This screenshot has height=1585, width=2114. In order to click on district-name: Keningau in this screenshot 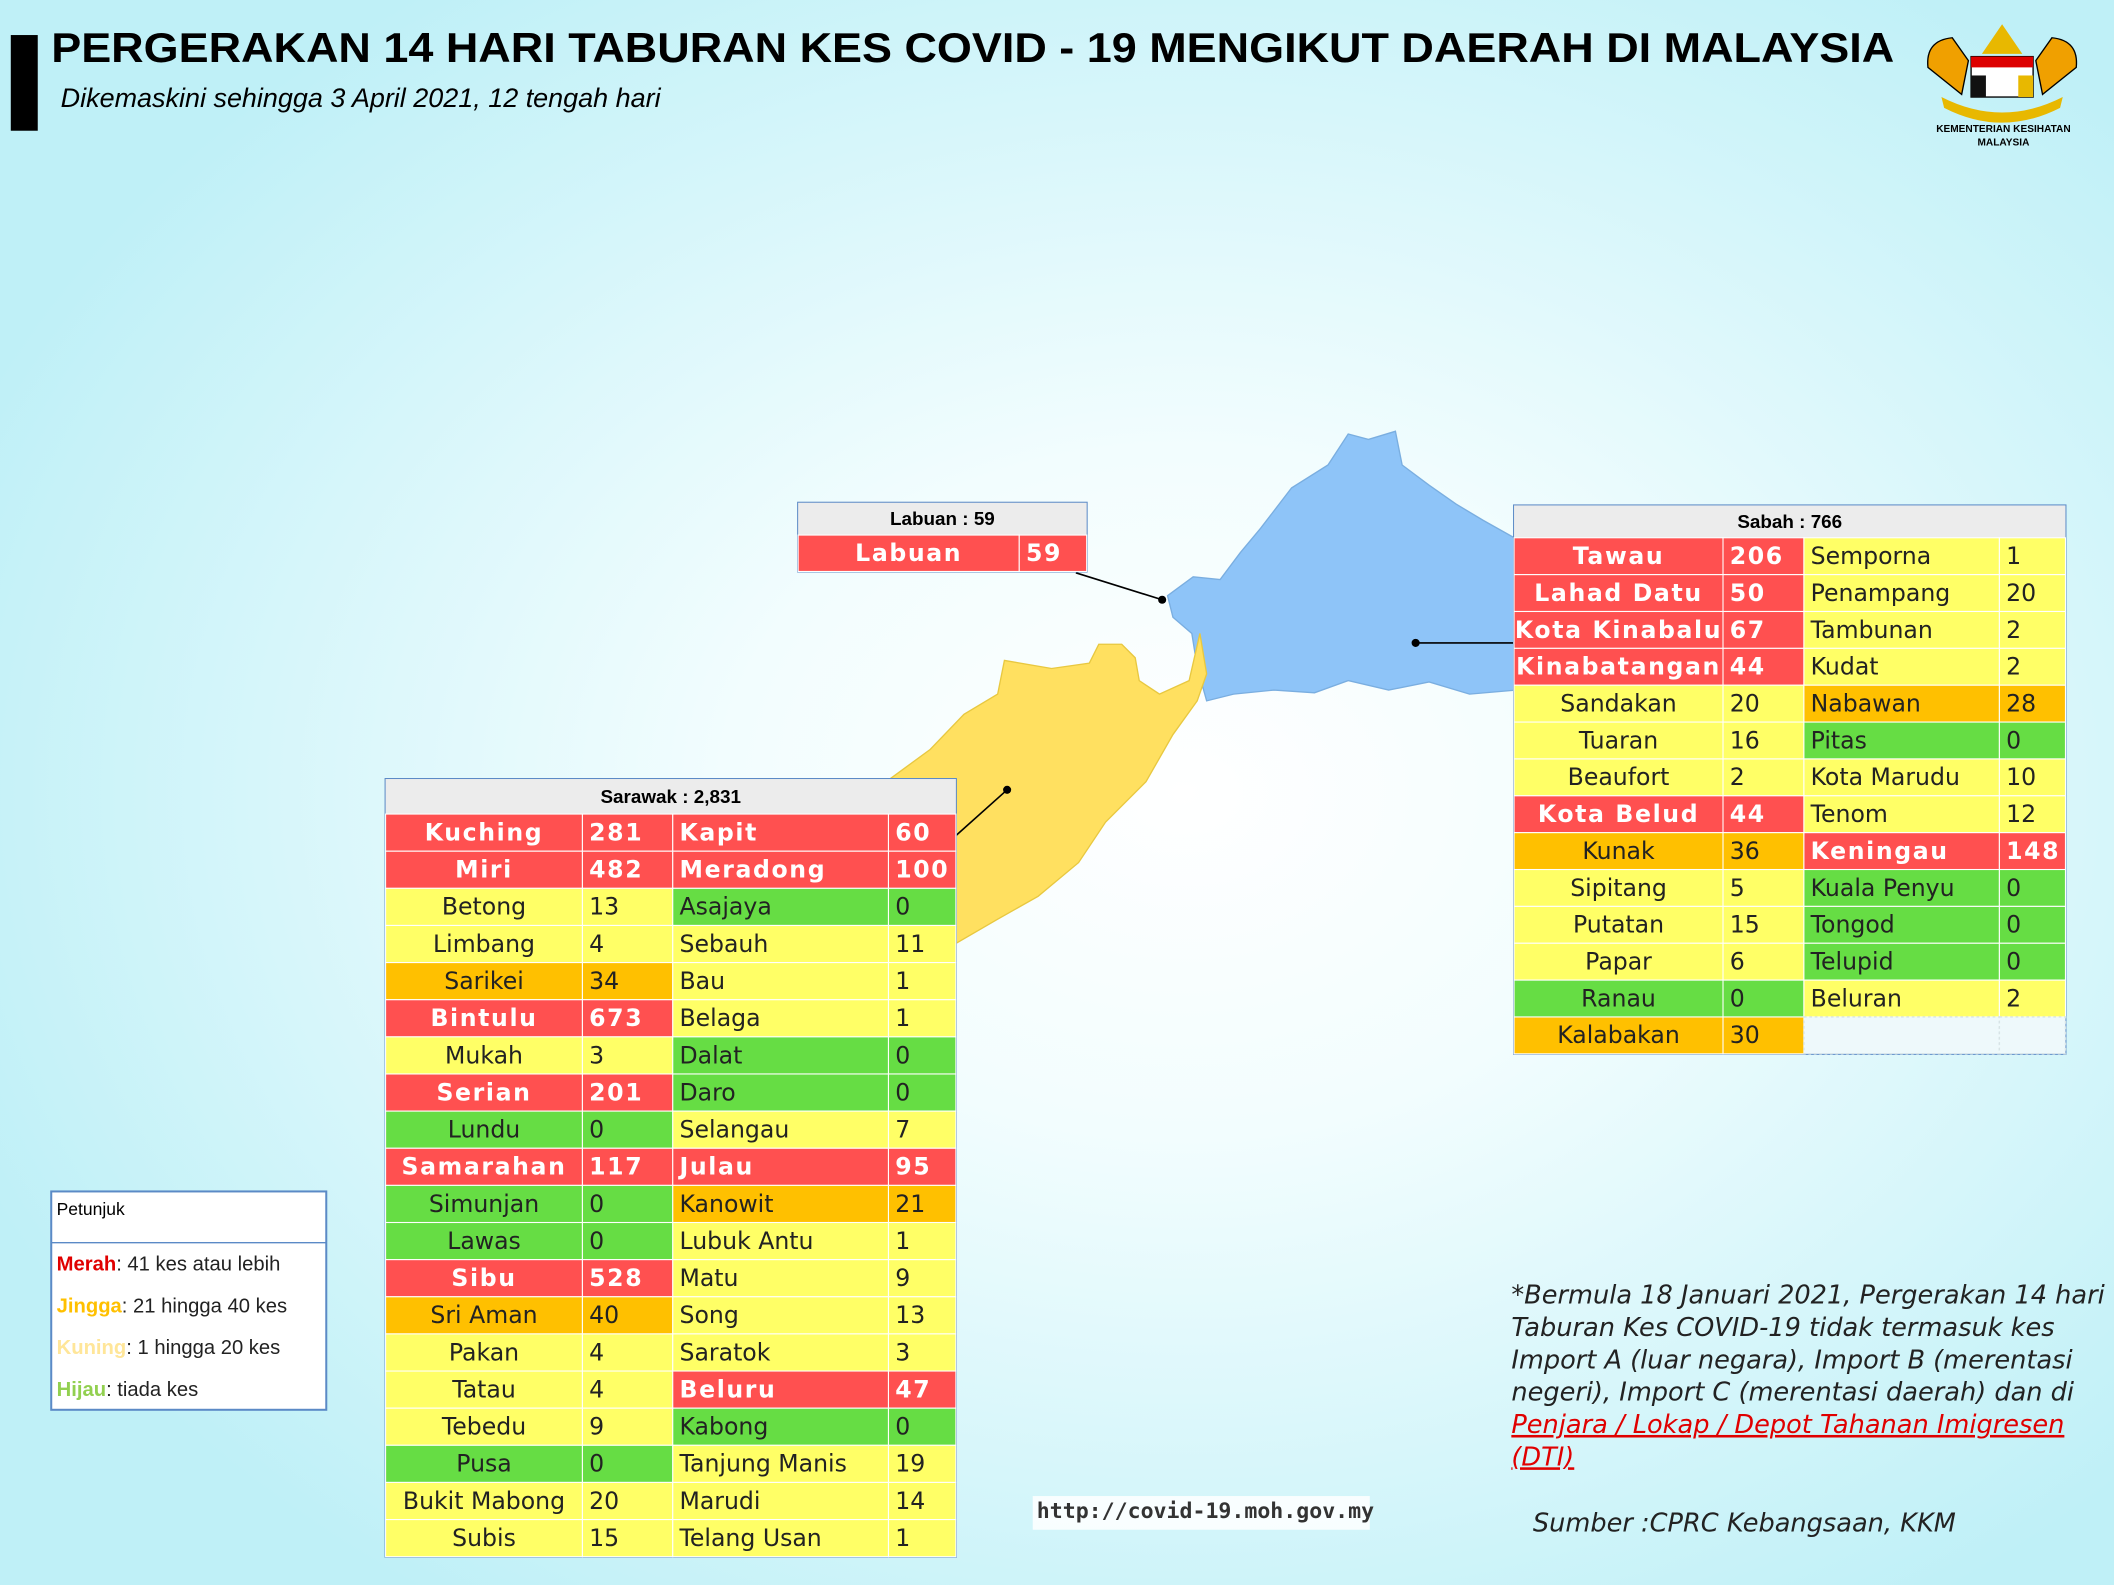, I will do `click(1880, 851)`.